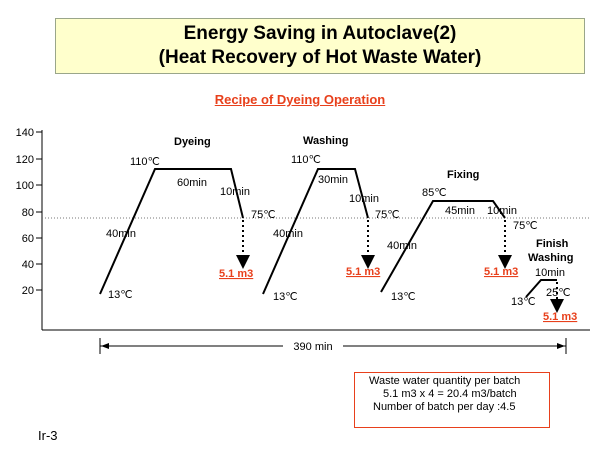  I want to click on info-line-1: Waste water quantity per batch, so click(445, 381).